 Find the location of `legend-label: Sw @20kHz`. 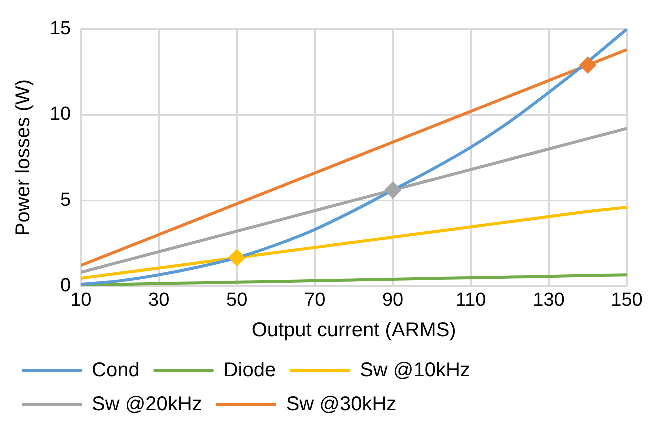

legend-label: Sw @20kHz is located at coordinates (147, 405).